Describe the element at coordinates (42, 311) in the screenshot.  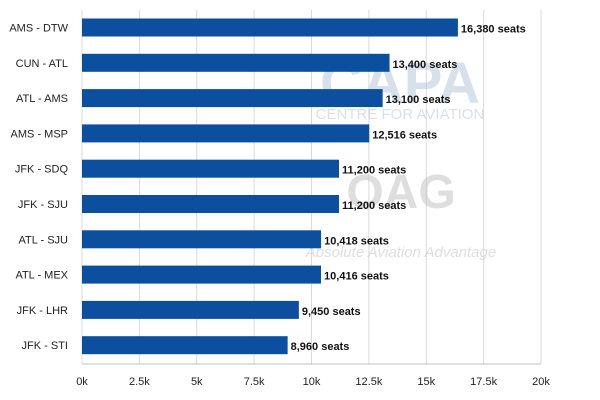
I see `category-label: JFK - LHR` at that location.